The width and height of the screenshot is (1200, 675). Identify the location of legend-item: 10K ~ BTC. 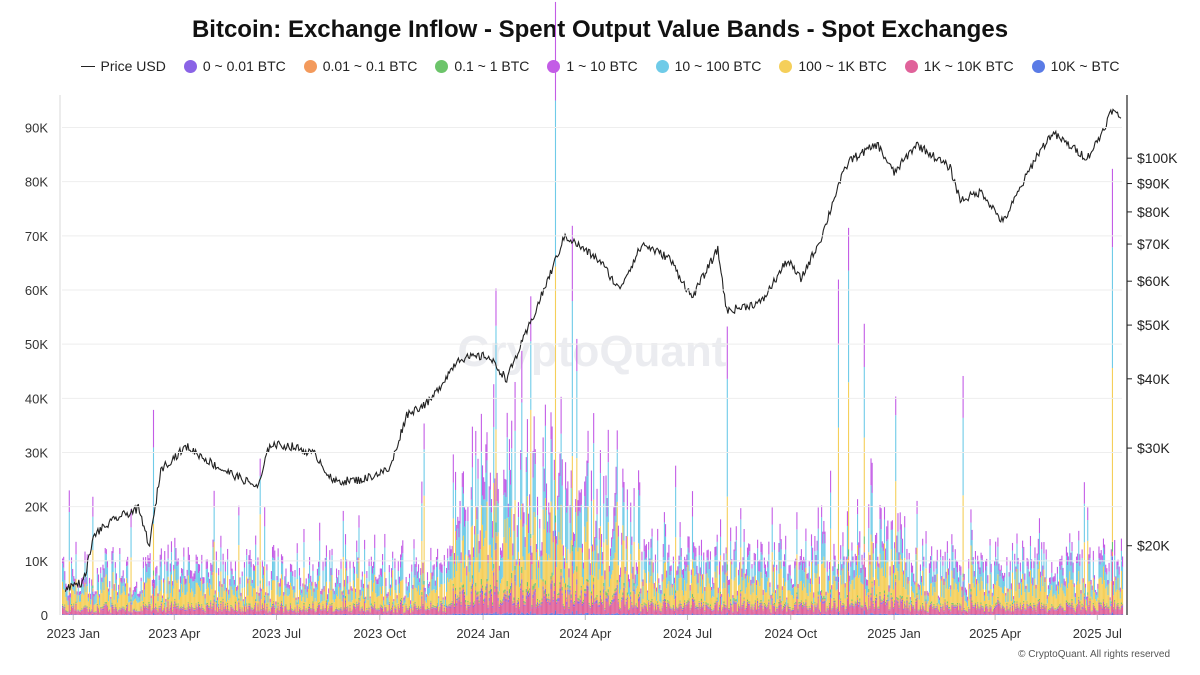
(1075, 66).